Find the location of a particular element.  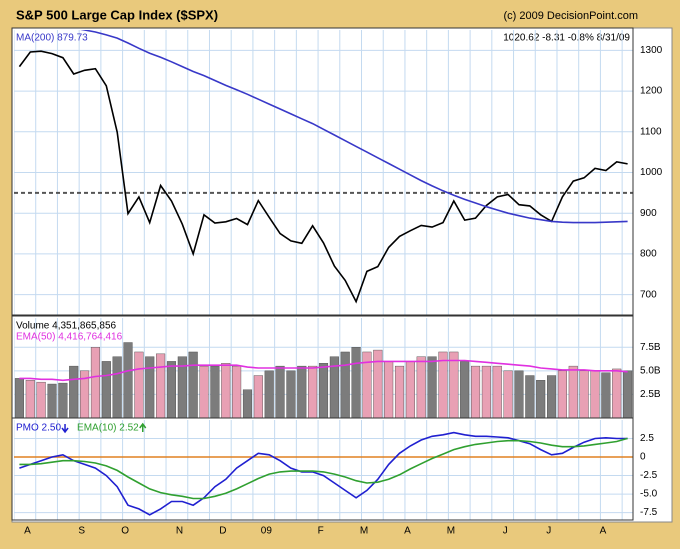

y-tick-label: -7.5 is located at coordinates (649, 512).